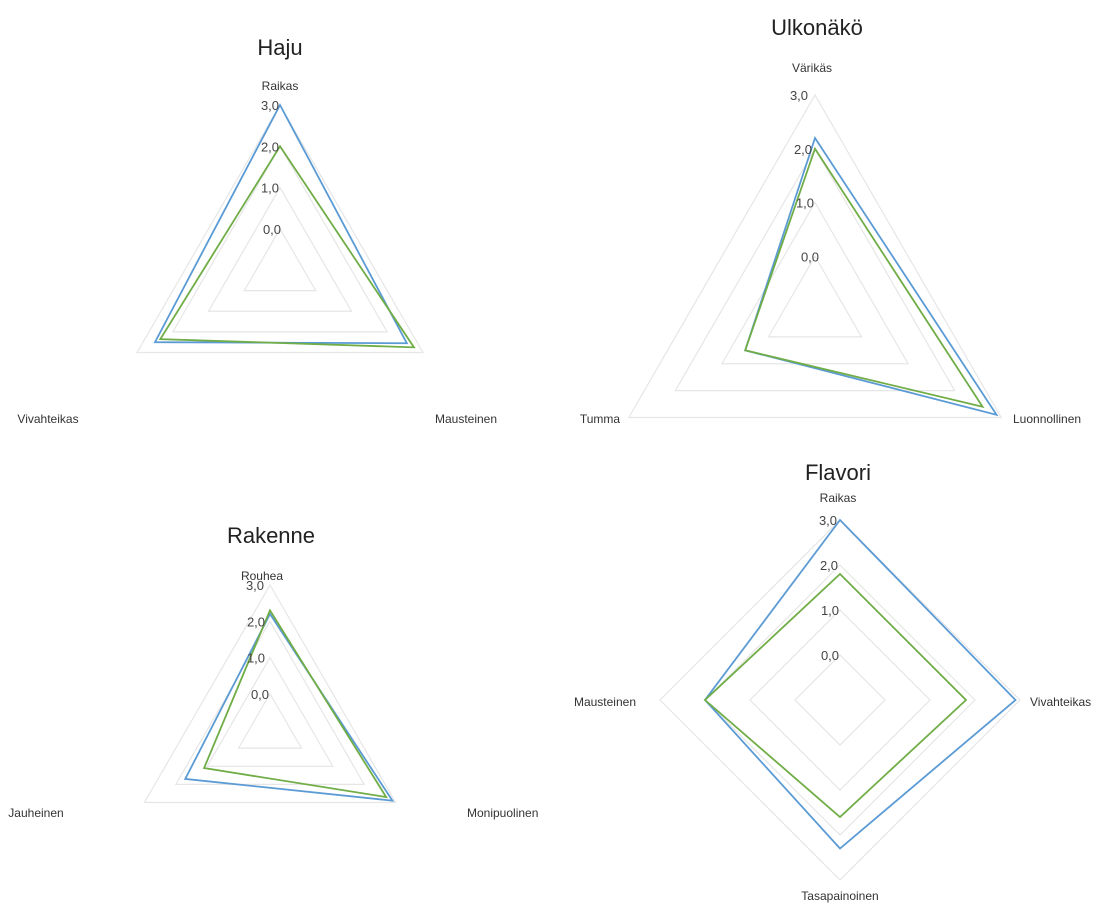 The width and height of the screenshot is (1114, 910). Describe the element at coordinates (35, 813) in the screenshot. I see `axis-label: Jauheinen` at that location.